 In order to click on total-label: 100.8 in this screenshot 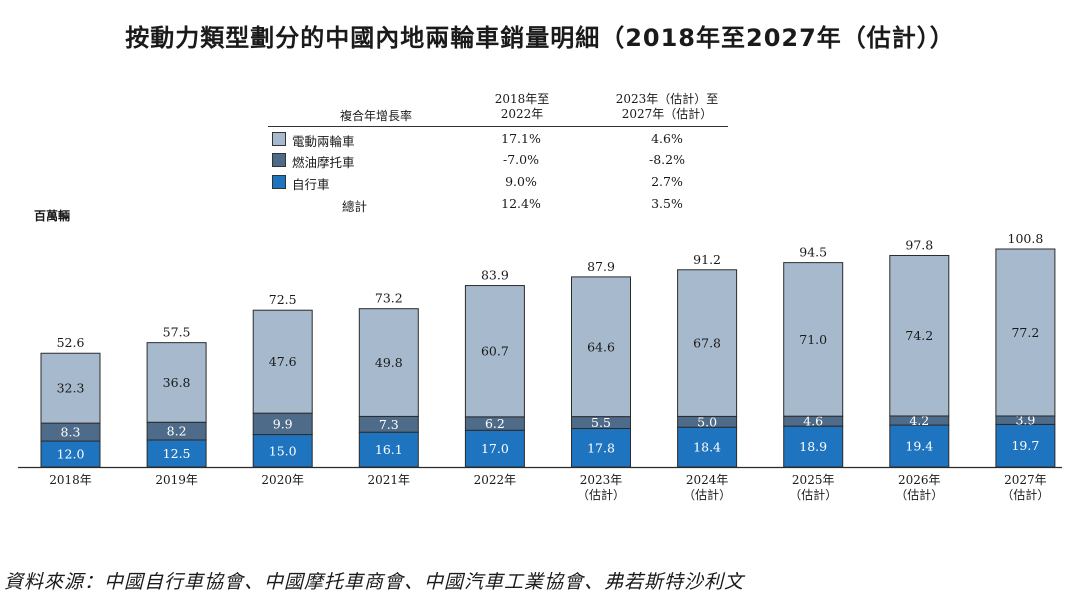, I will do `click(1026, 238)`.